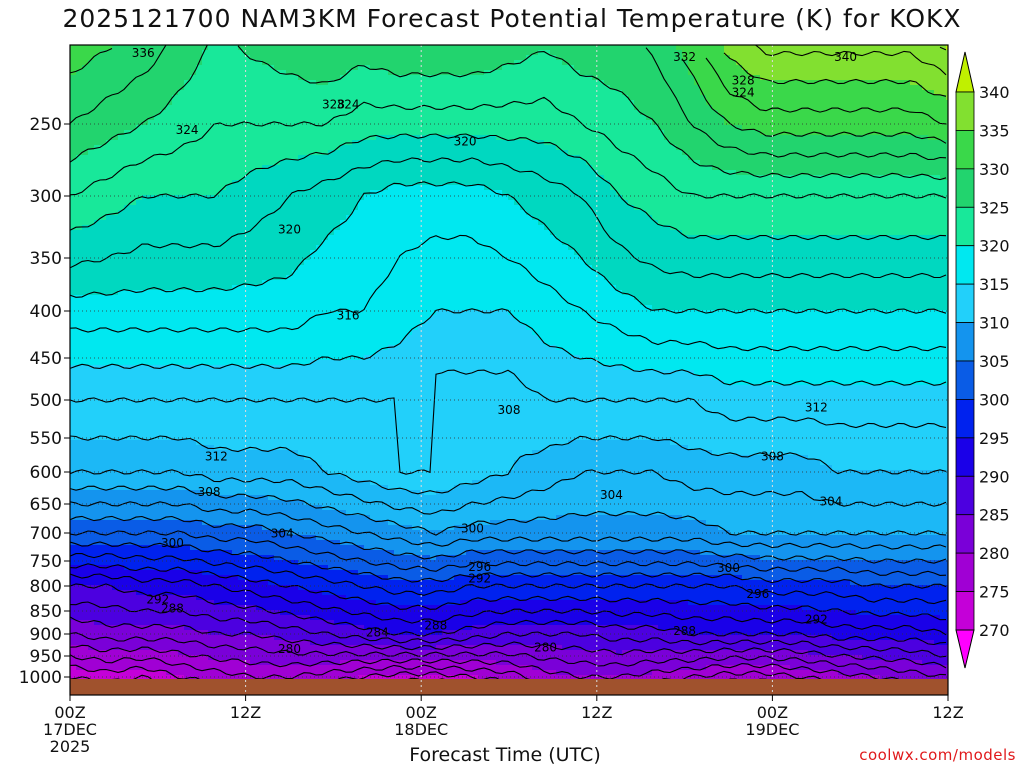  What do you see at coordinates (684, 57) in the screenshot?
I see `contour-label: 332` at bounding box center [684, 57].